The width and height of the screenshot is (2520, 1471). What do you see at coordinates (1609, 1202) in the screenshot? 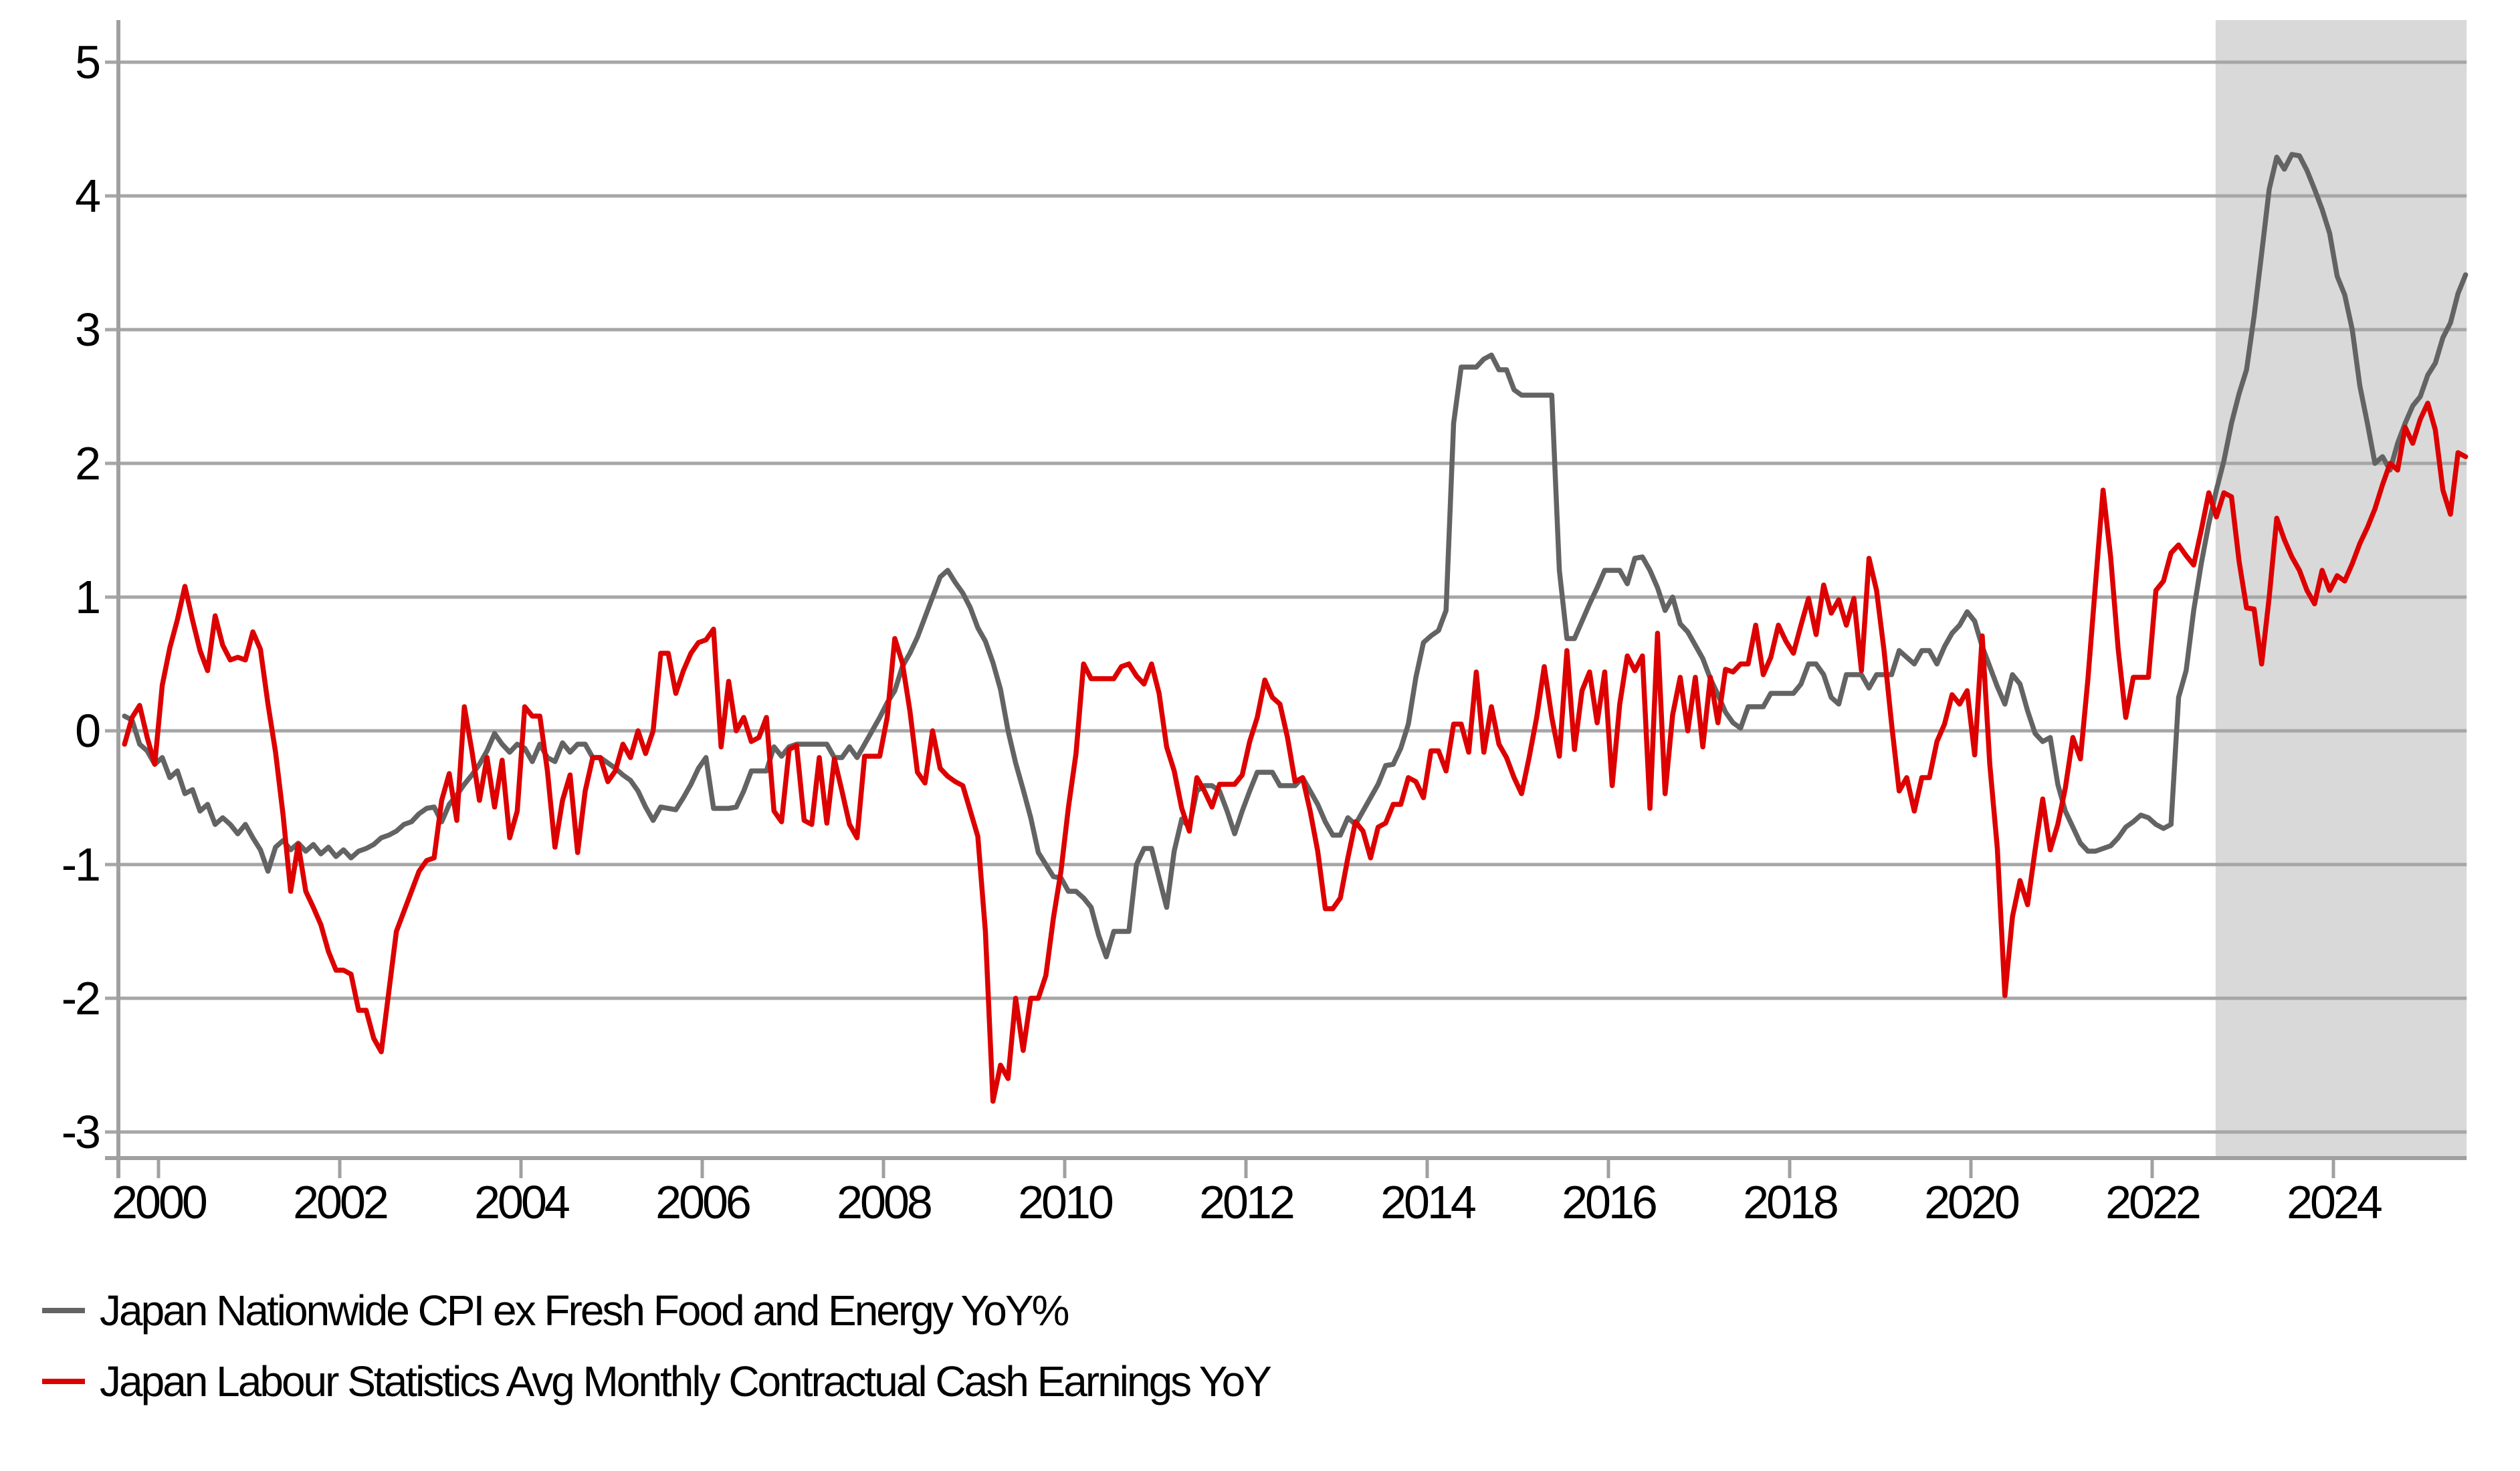
I see `x-tick-label-2016: 2016` at bounding box center [1609, 1202].